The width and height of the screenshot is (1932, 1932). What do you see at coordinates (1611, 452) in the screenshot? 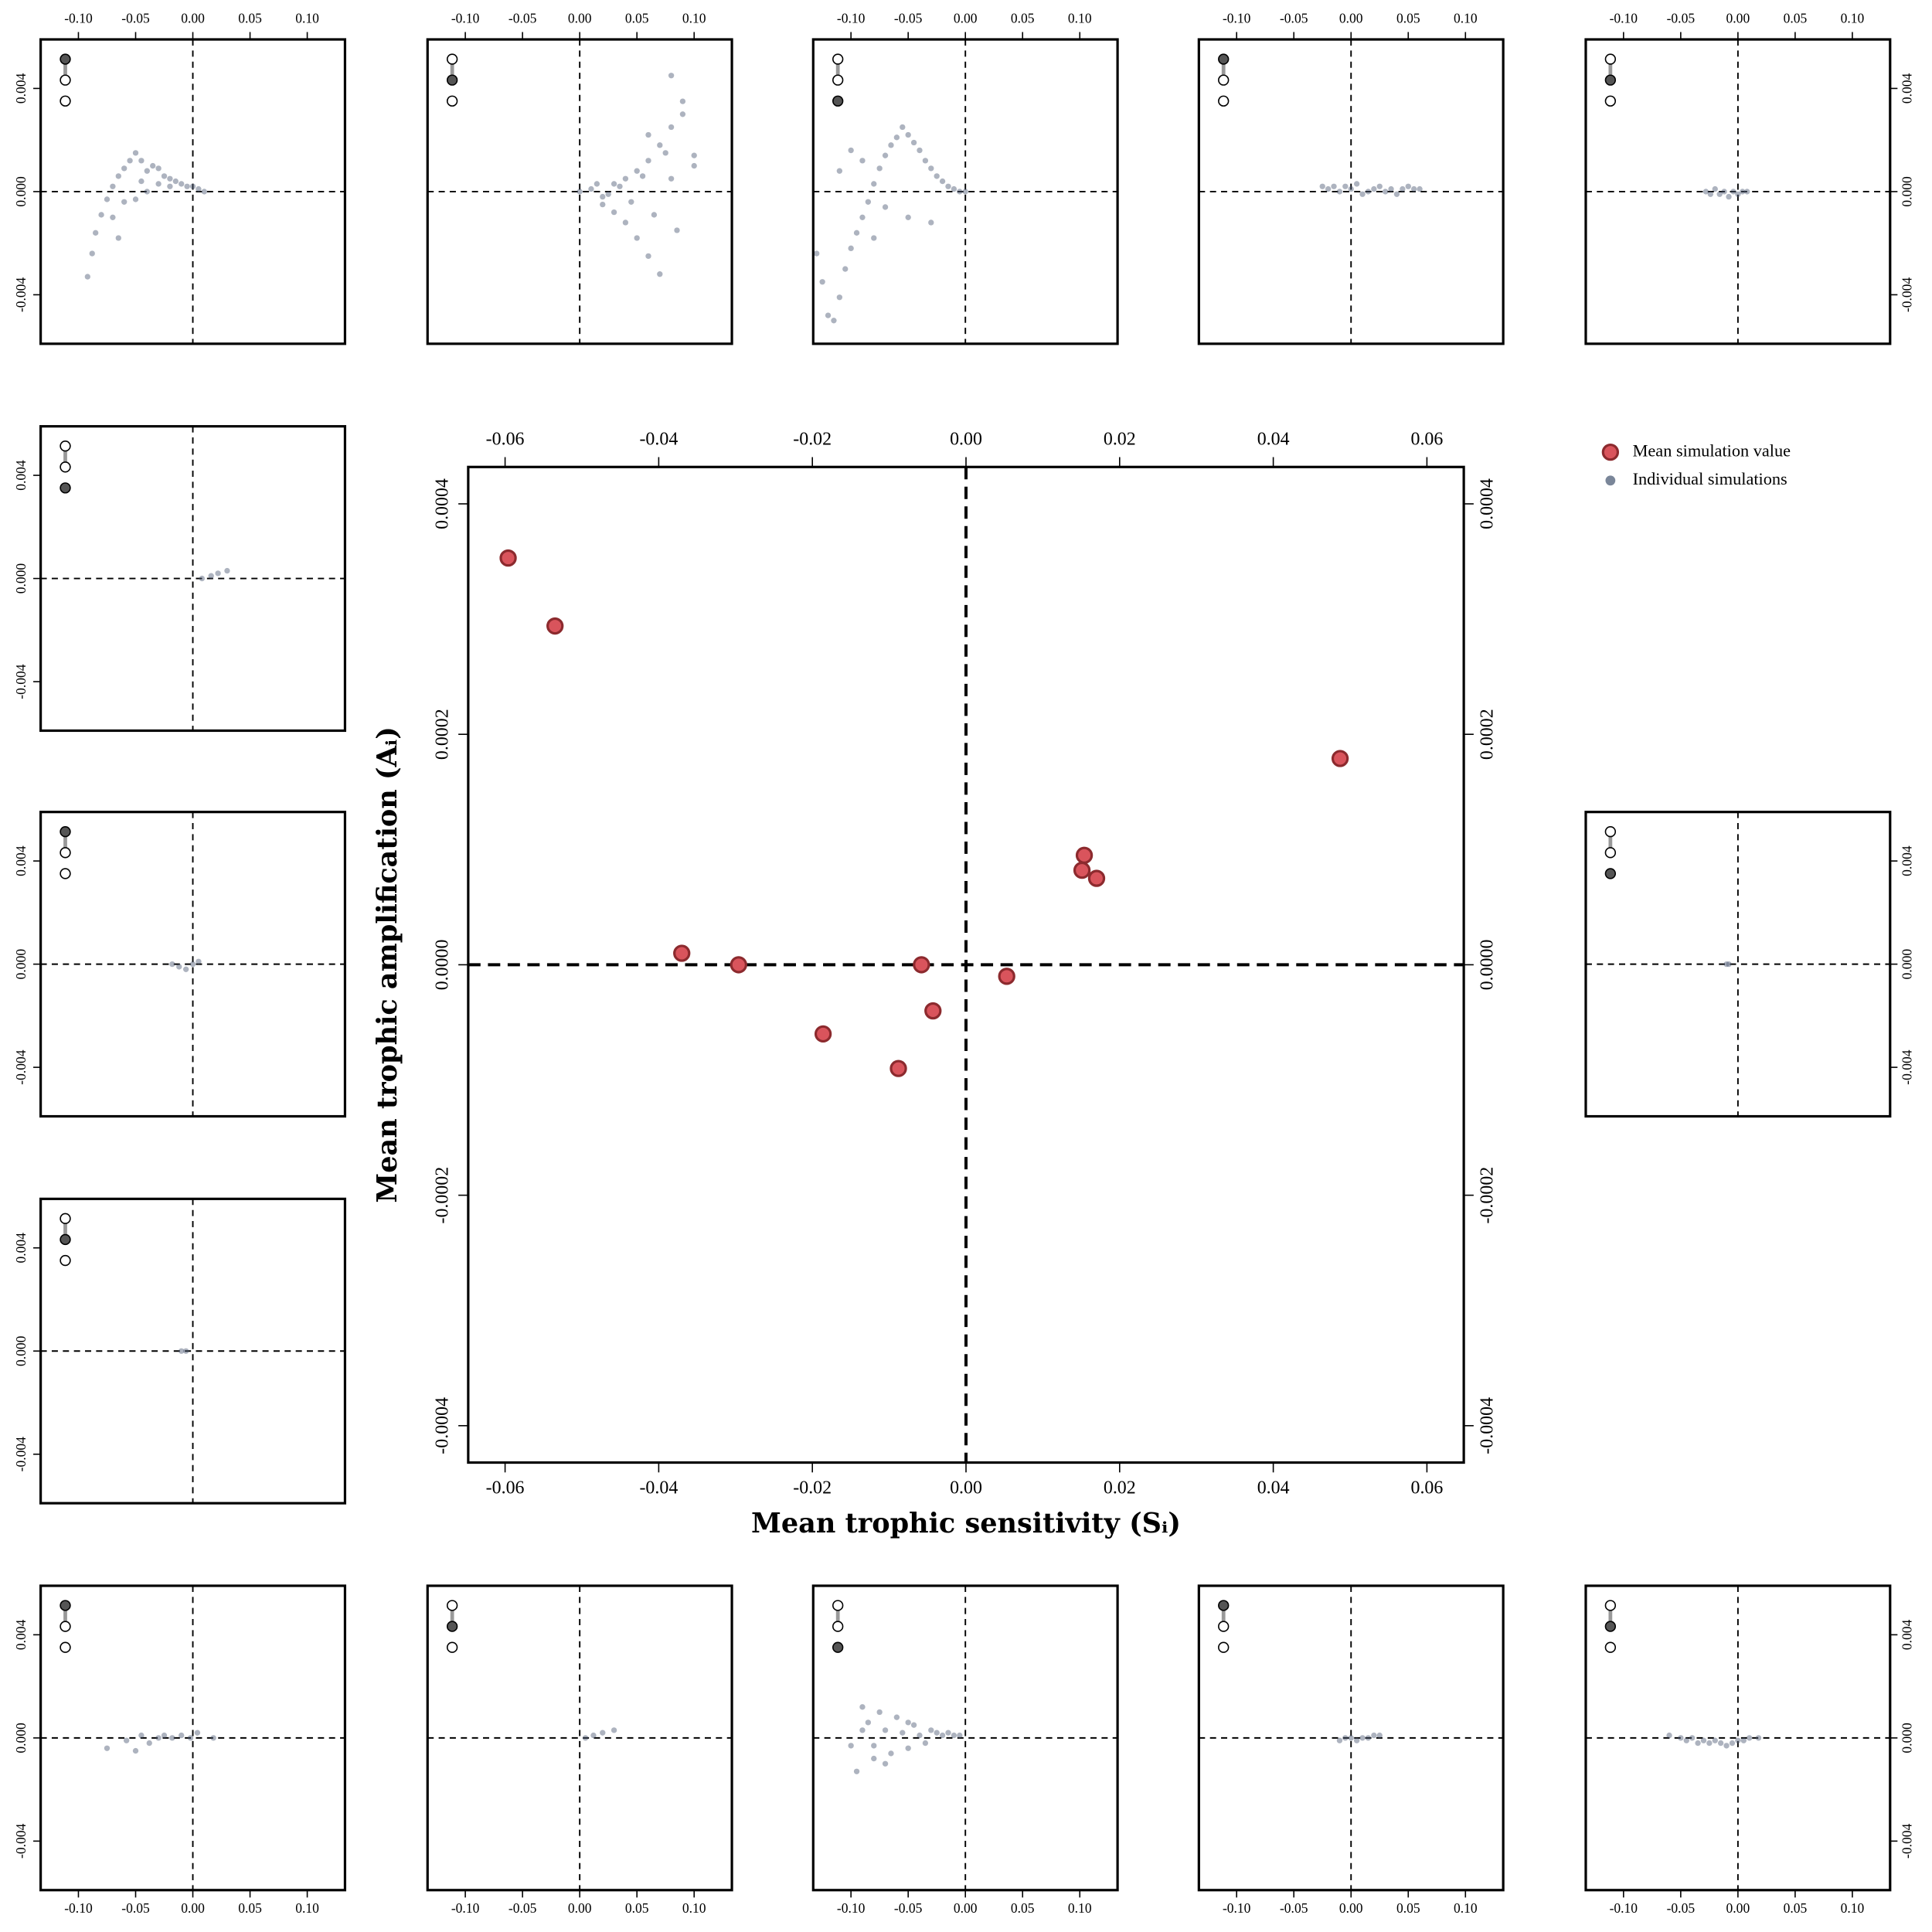
I see `legend-swatch` at bounding box center [1611, 452].